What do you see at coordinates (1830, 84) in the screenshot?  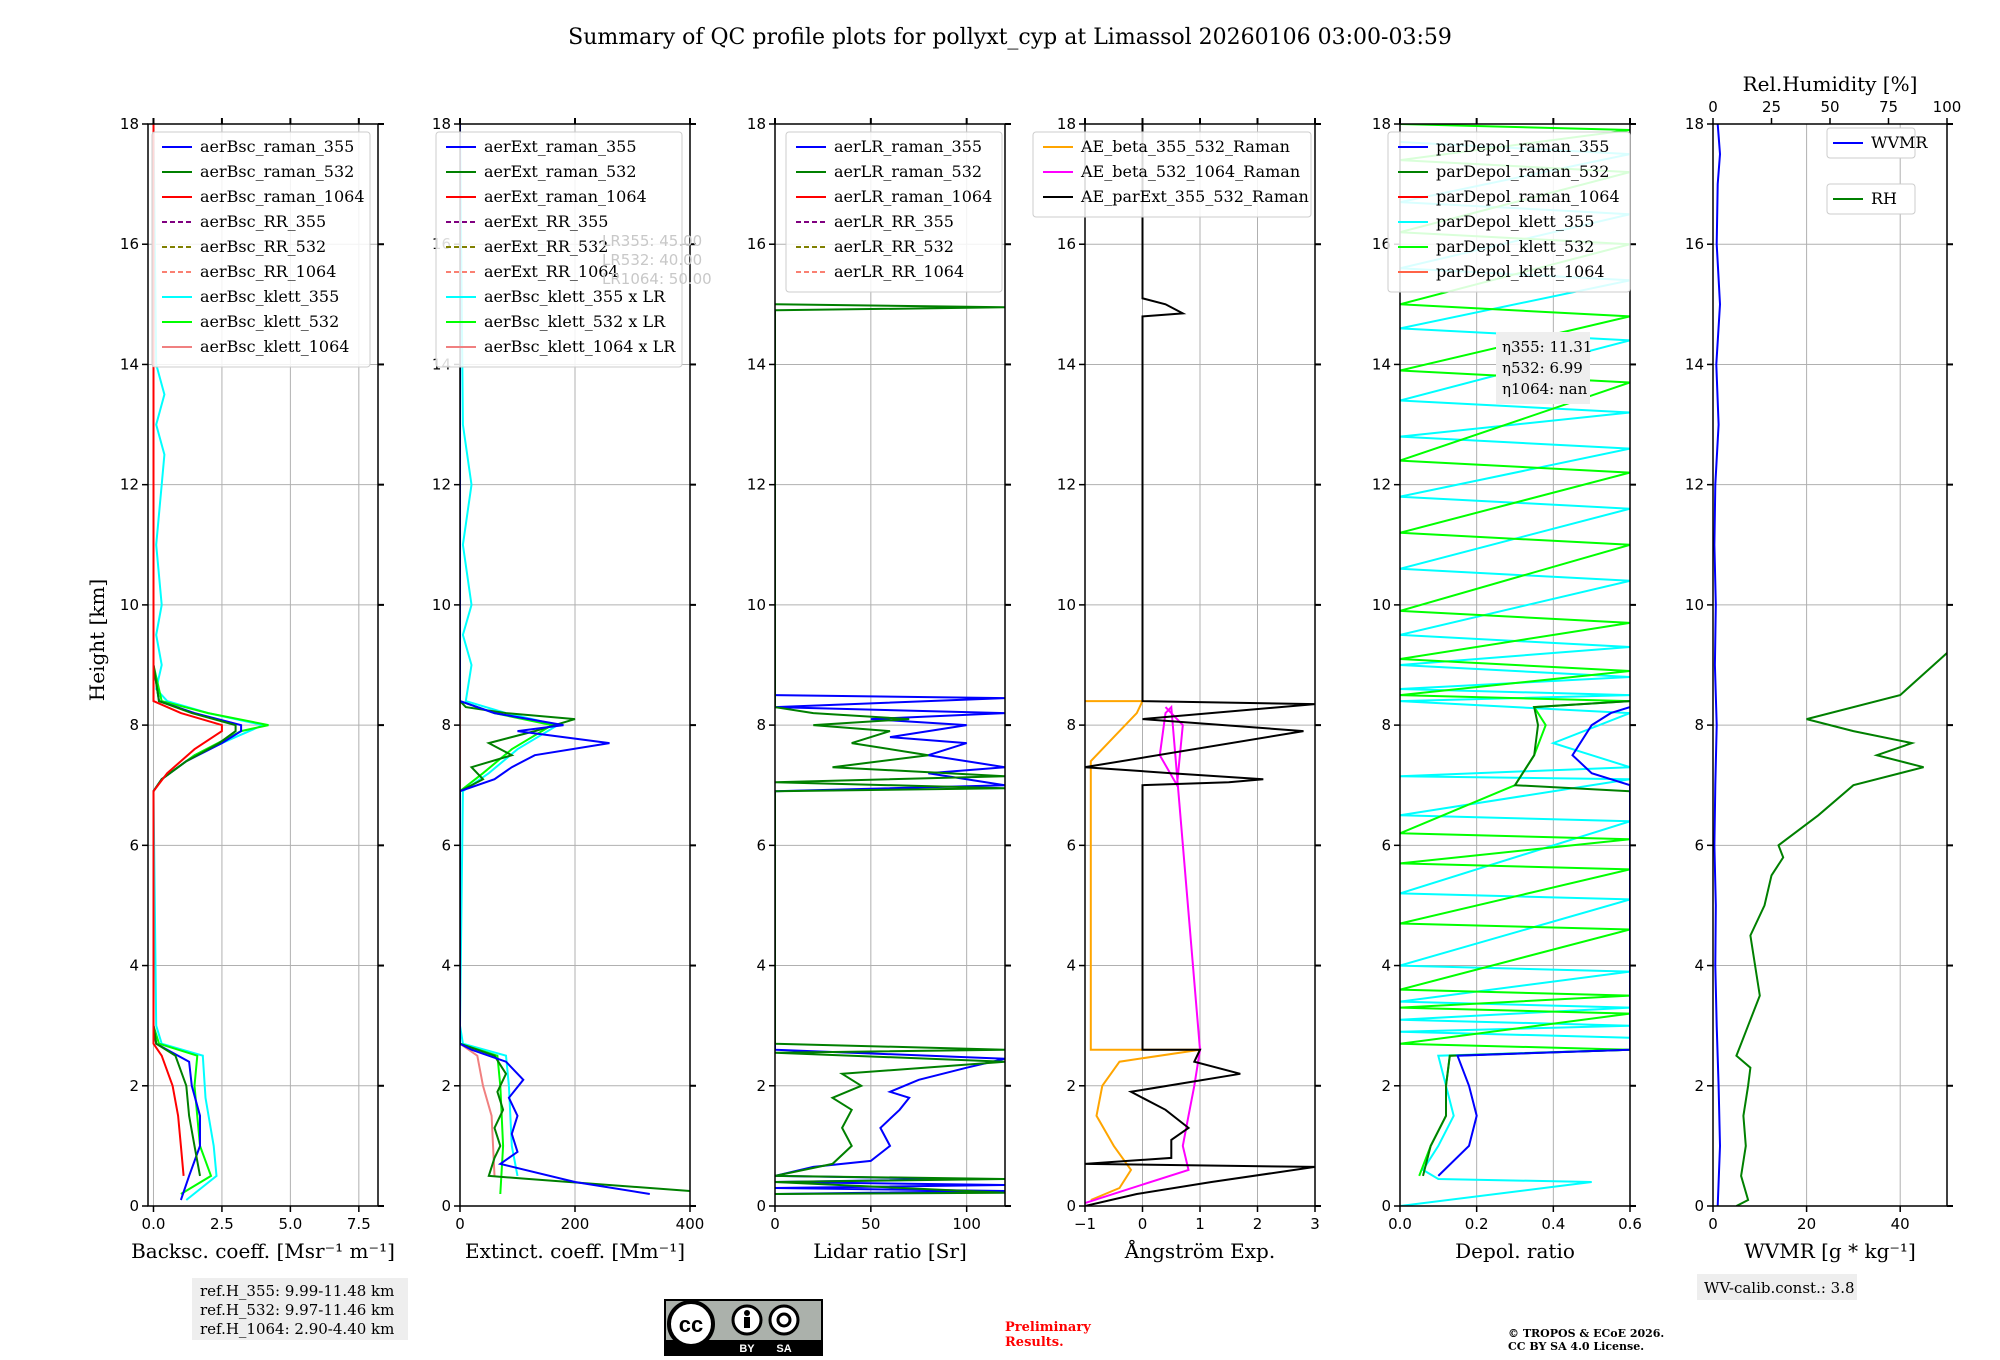 I see `top-axis-label: Rel.Humidity [%]` at bounding box center [1830, 84].